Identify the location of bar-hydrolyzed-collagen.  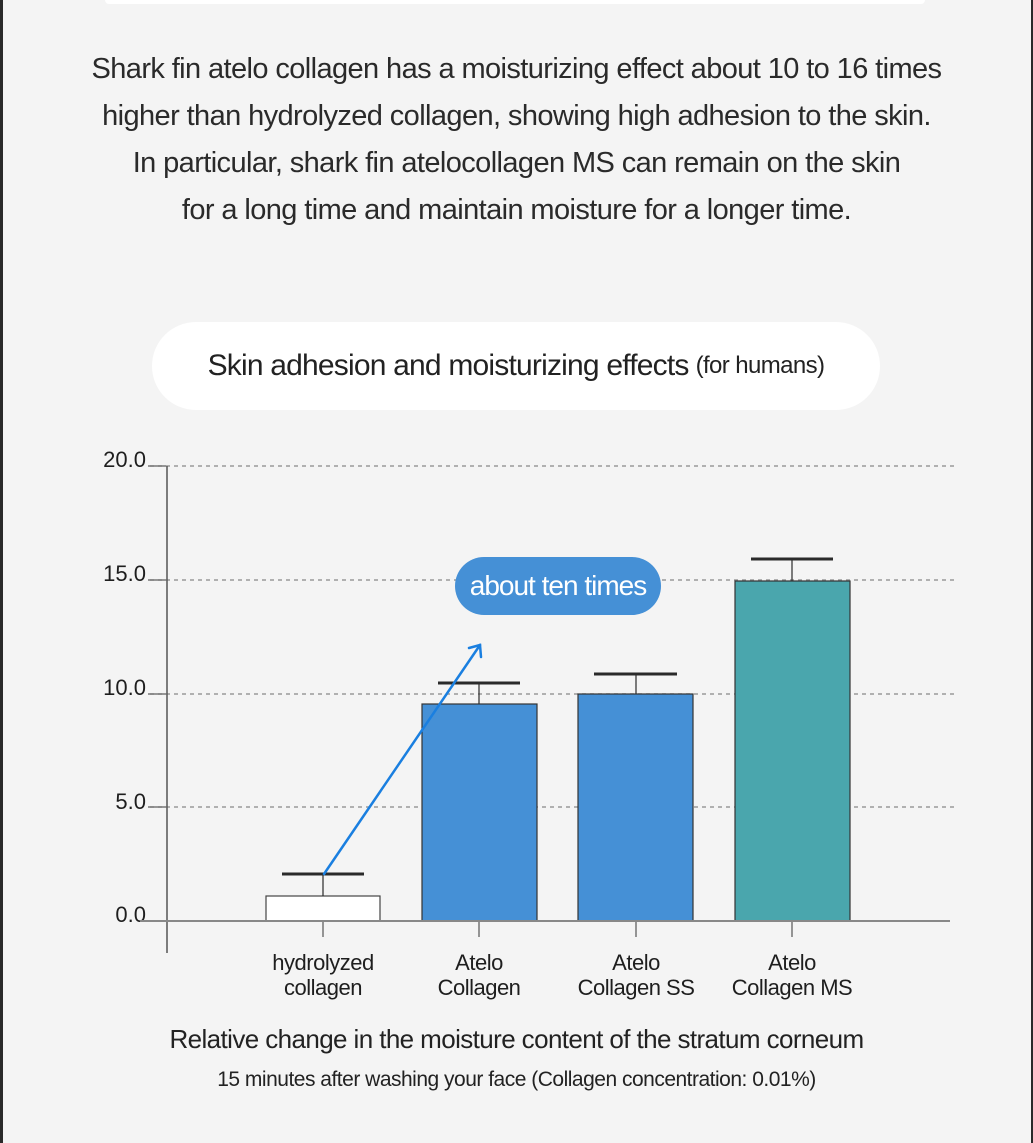
(323, 908).